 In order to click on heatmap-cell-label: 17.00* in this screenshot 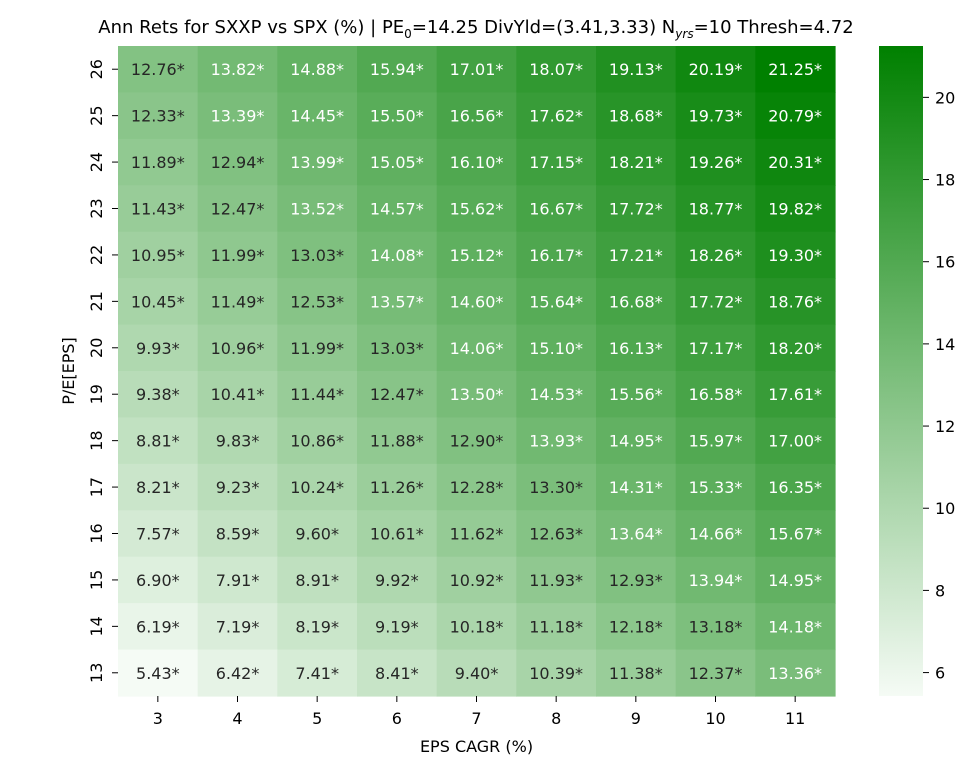, I will do `click(795, 441)`.